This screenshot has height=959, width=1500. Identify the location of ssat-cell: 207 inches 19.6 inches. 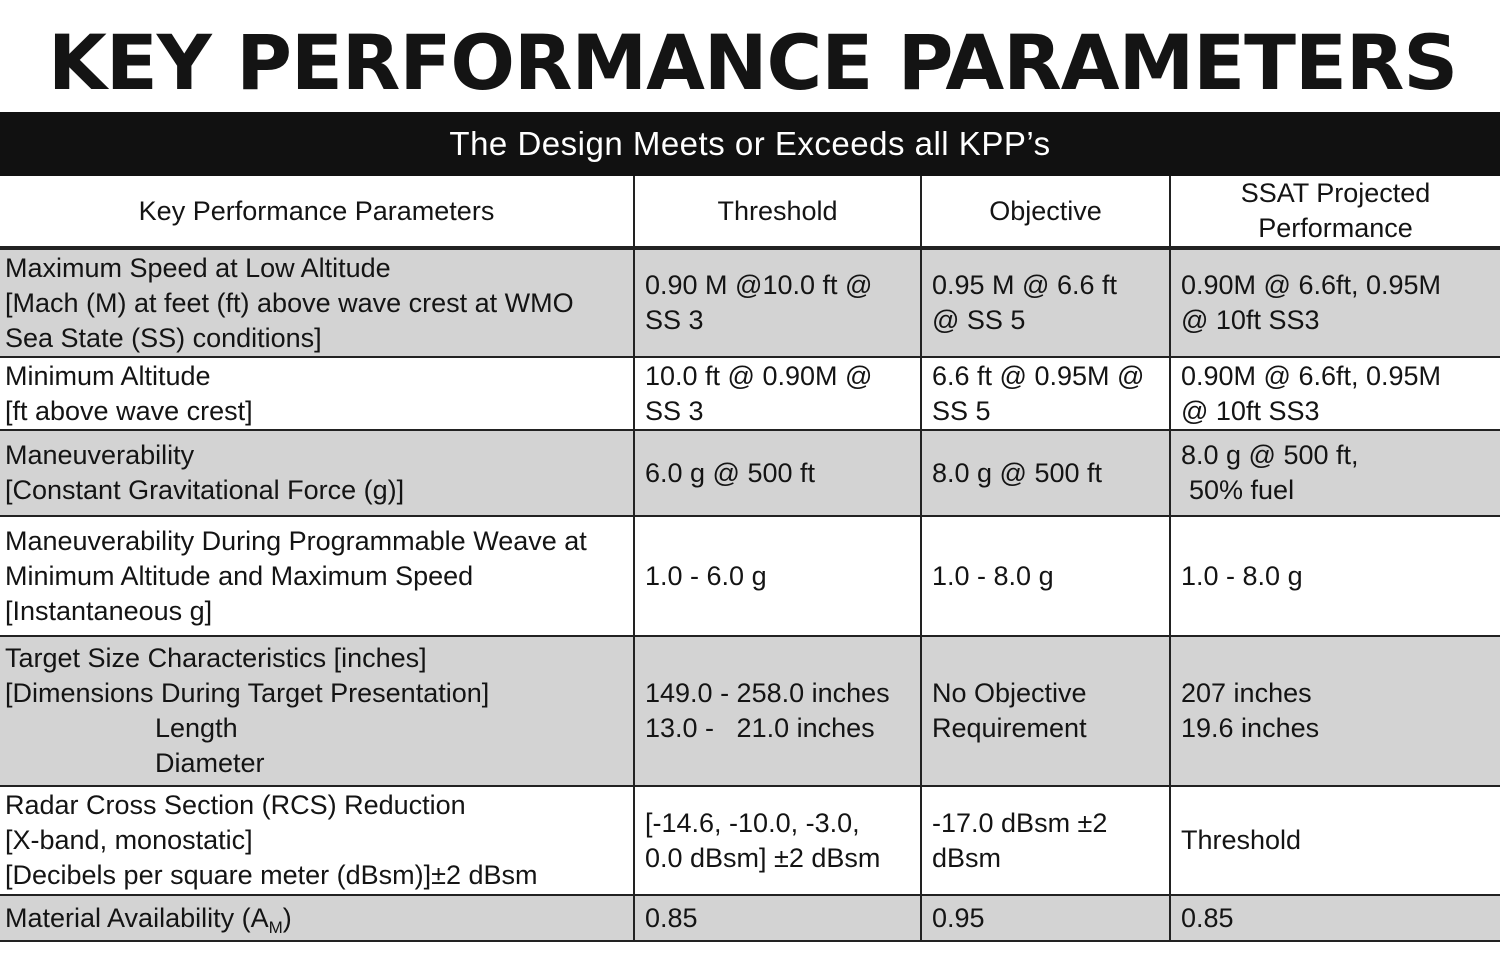
(1334, 711).